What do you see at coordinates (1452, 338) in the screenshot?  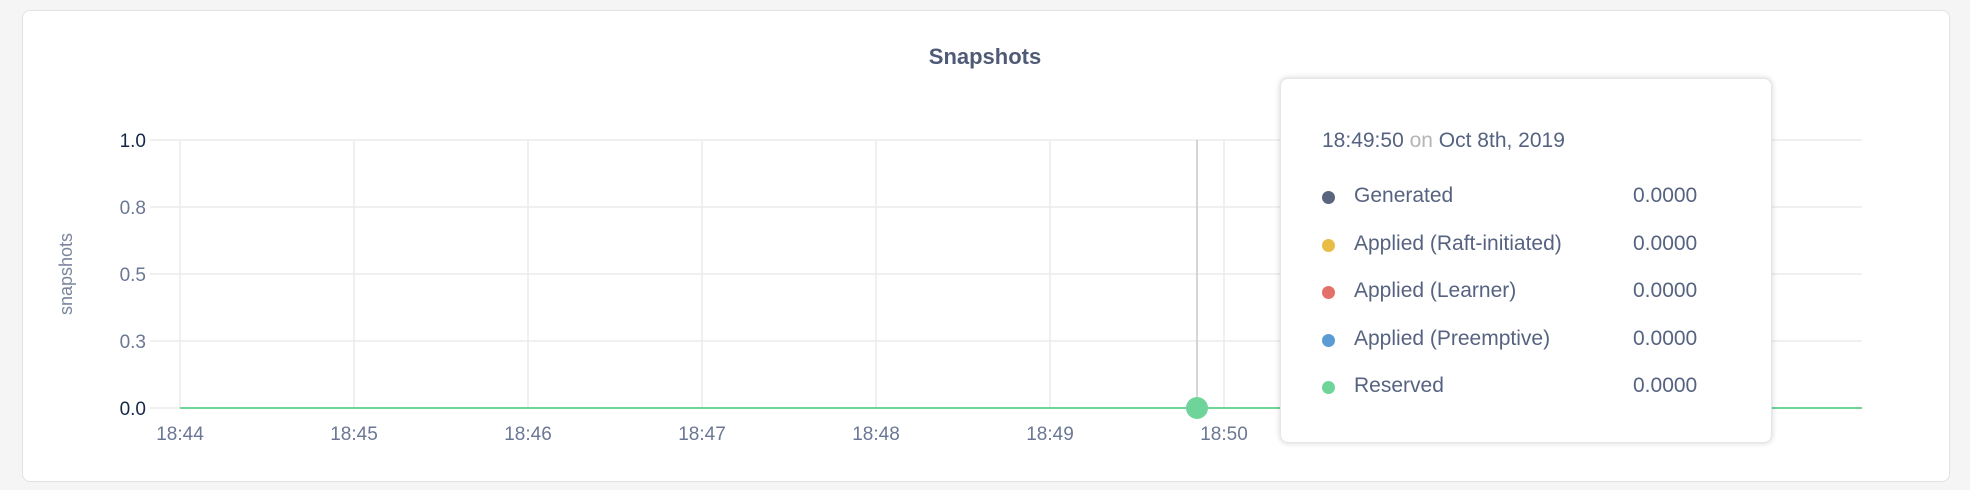 I see `tooltip-series-label: Applied (Preemptive)` at bounding box center [1452, 338].